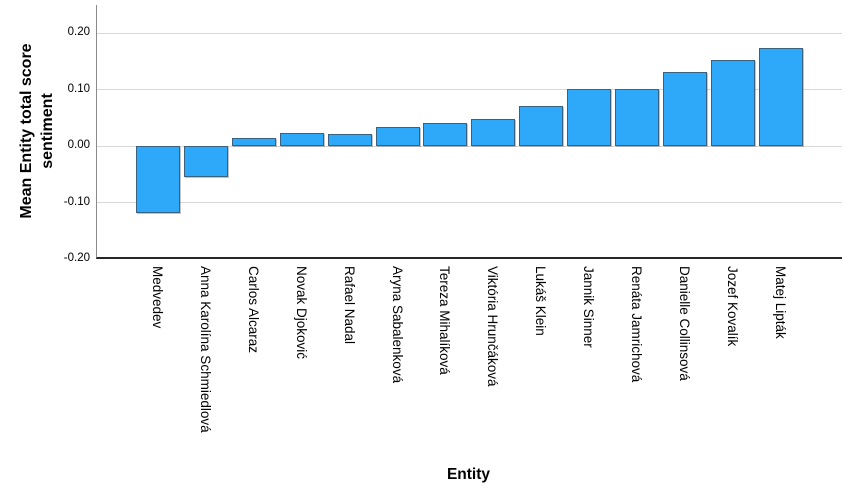 Image resolution: width=852 pixels, height=502 pixels. Describe the element at coordinates (301, 313) in the screenshot. I see `x-tick-label: Novak Djoković` at that location.